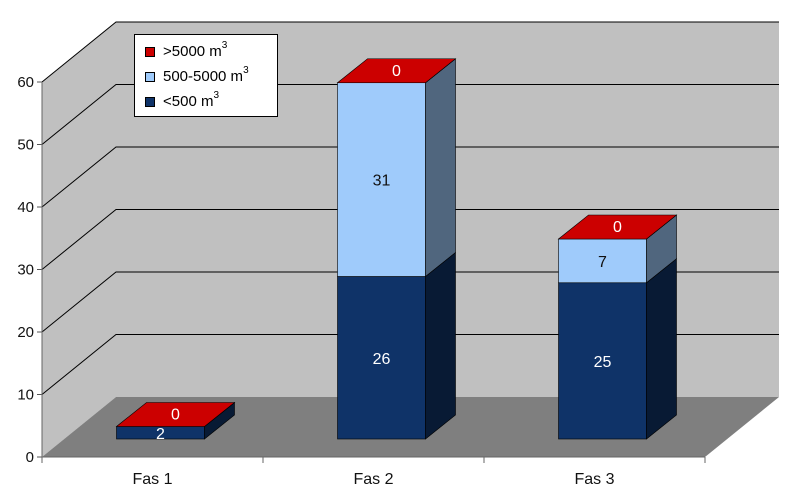 This screenshot has height=496, width=789. Describe the element at coordinates (195, 50) in the screenshot. I see `legend-label-large: >5000 m3` at that location.